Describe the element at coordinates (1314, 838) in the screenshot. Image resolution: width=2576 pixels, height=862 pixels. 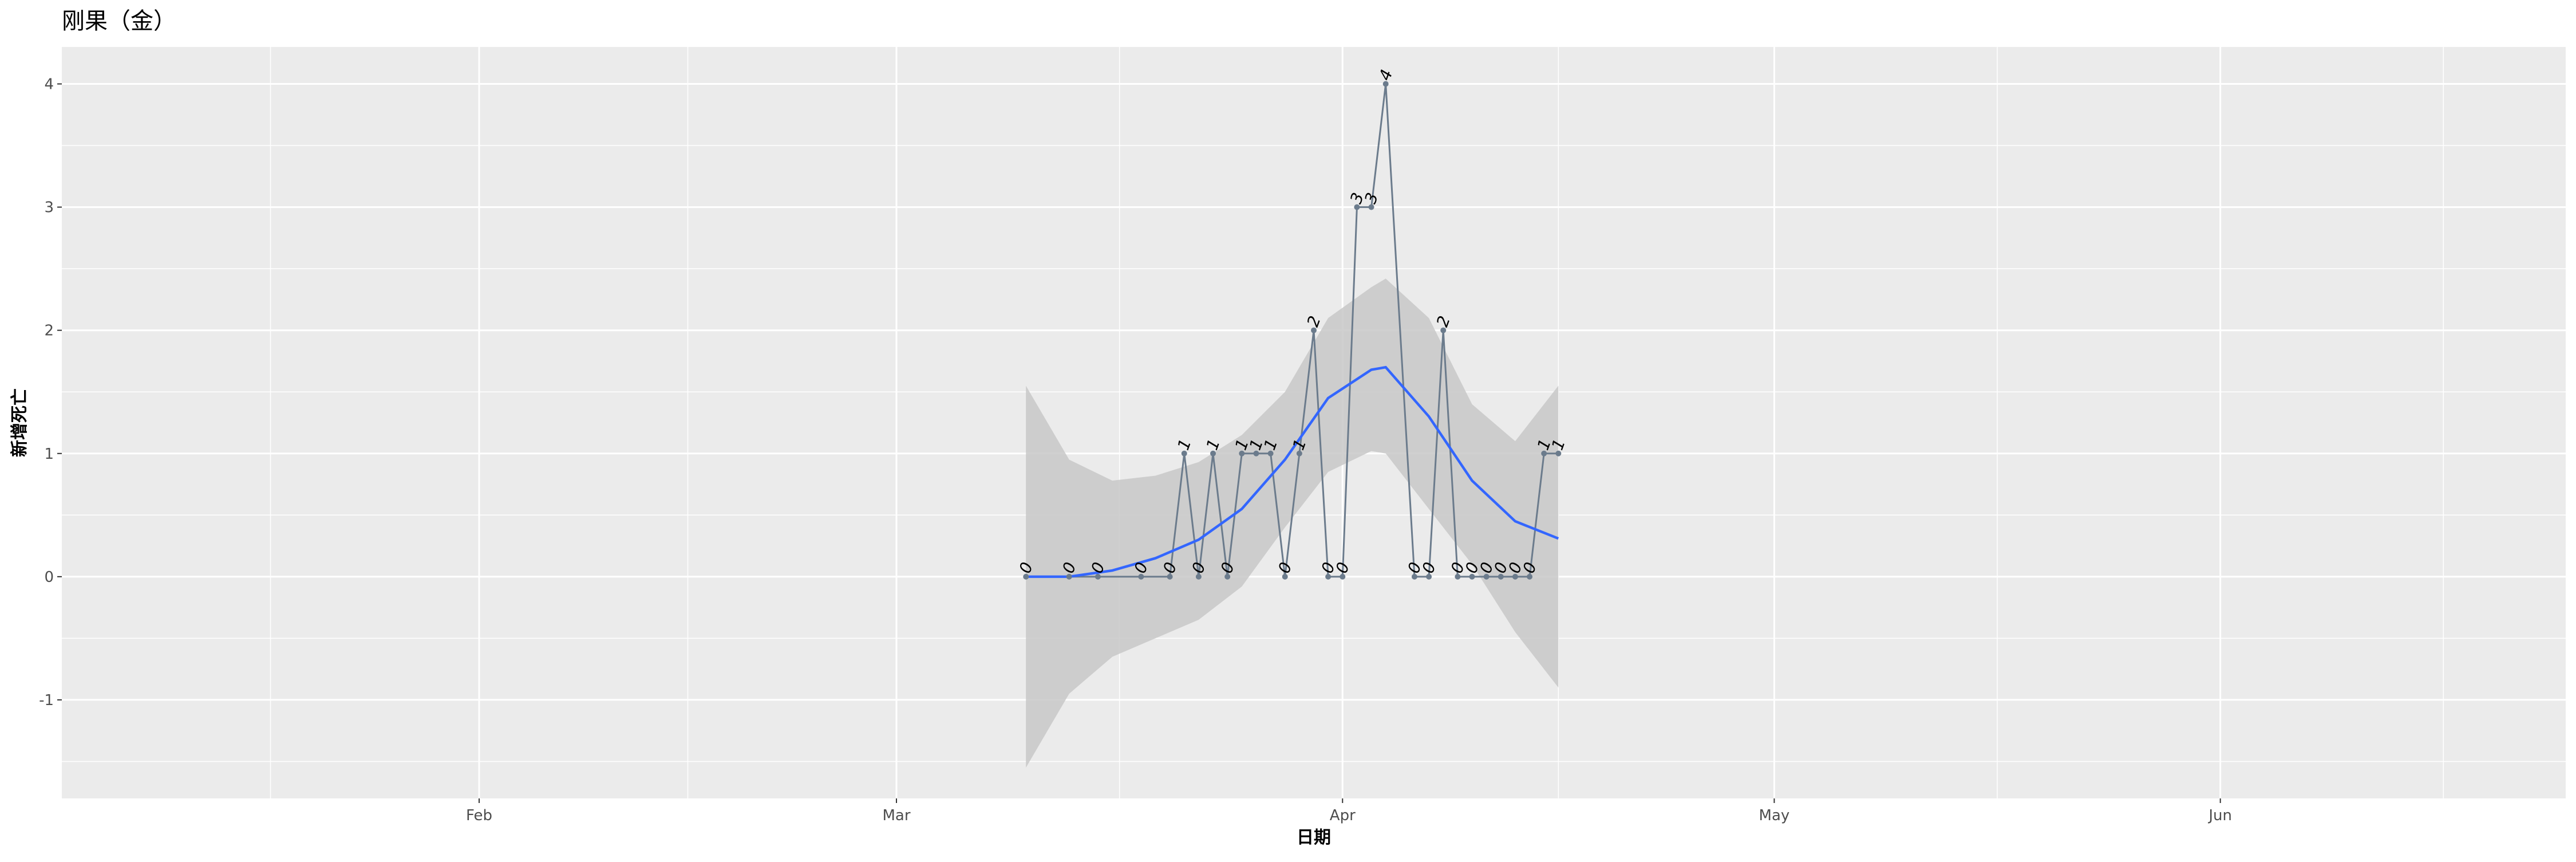
I see `x-axis-title: 日期` at that location.